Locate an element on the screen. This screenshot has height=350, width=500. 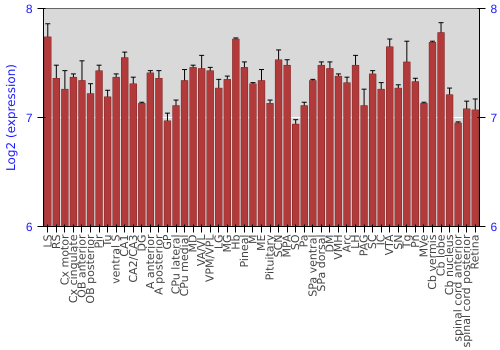
y2-tick-label: 6 is located at coordinates (494, 227).